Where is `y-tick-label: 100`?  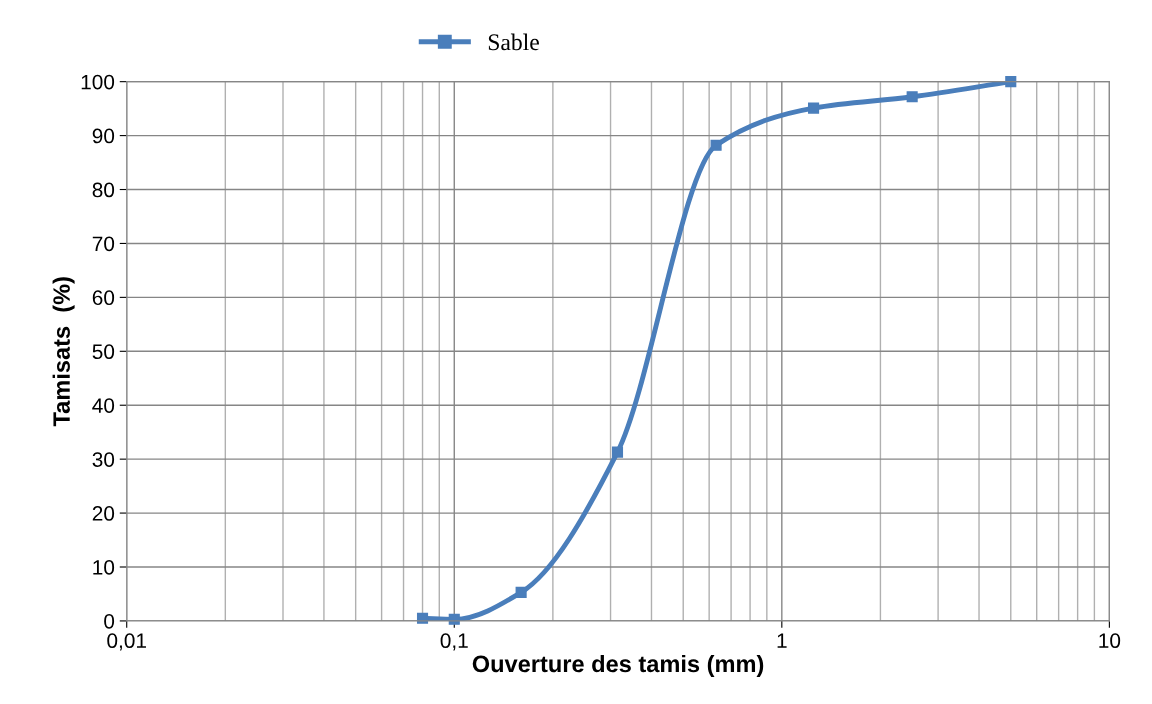
y-tick-label: 100 is located at coordinates (98, 82).